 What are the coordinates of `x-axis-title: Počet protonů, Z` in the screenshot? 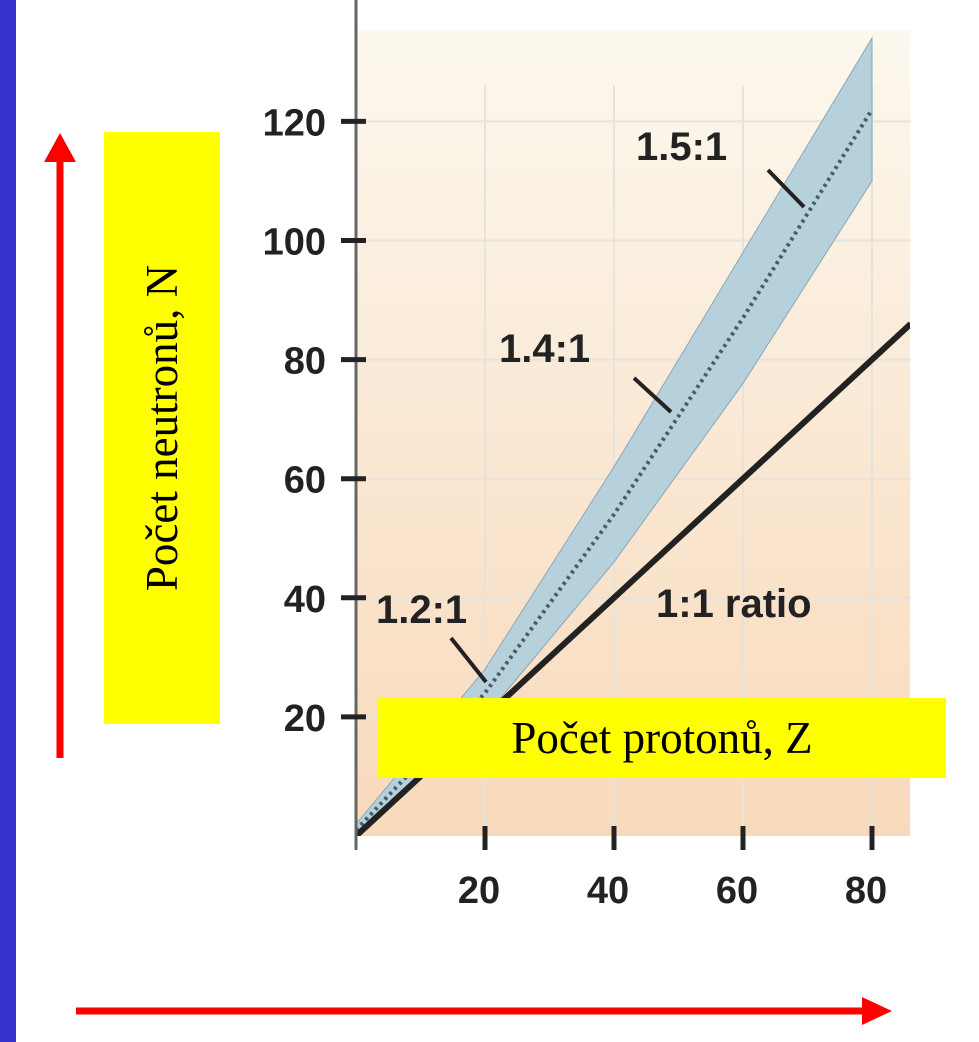 It's located at (662, 738).